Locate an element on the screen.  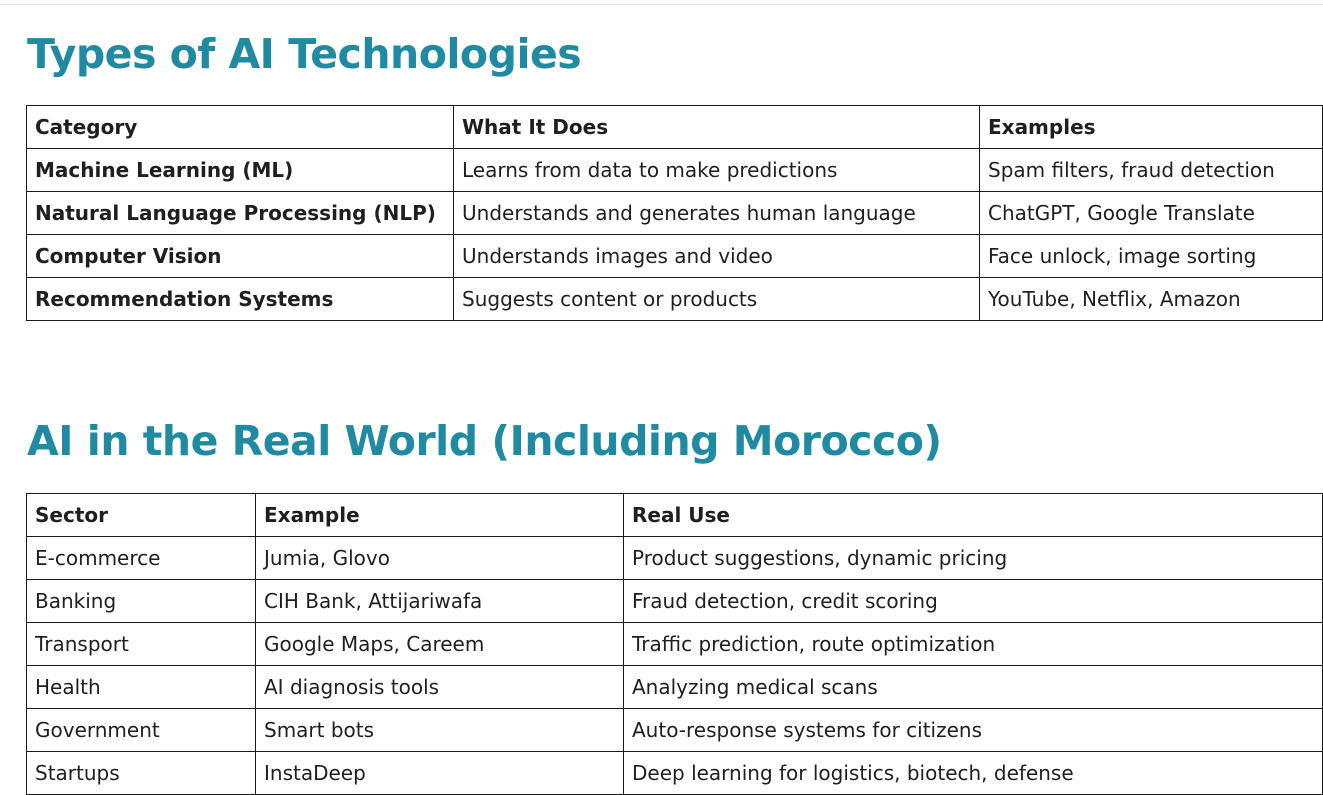
column-header-example: Example is located at coordinates (439, 515).